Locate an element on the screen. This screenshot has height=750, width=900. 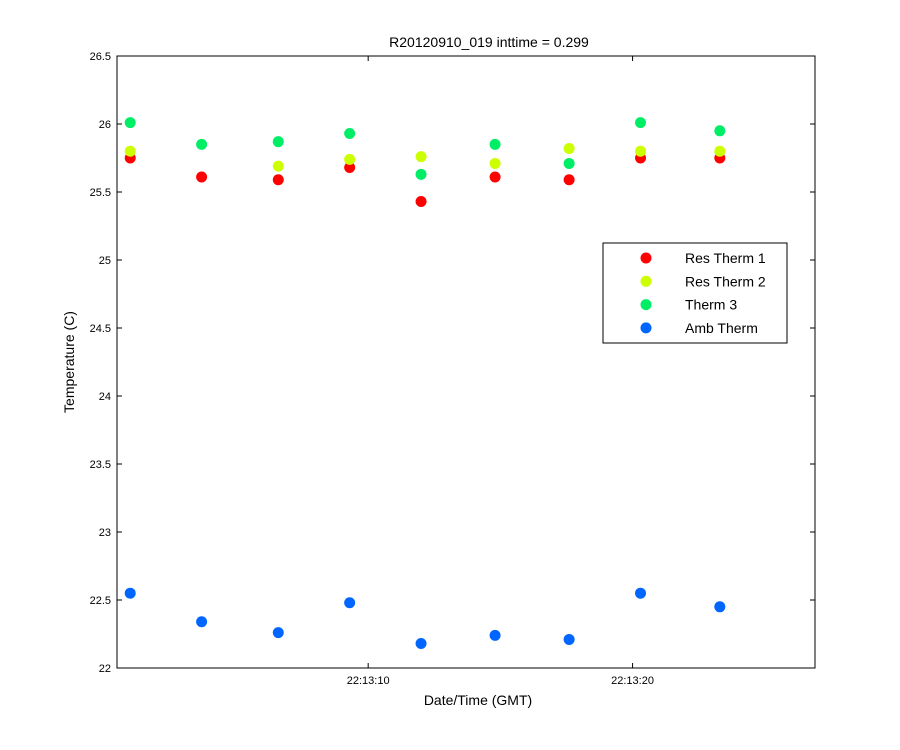
y-tick-label: 23.5 is located at coordinates (100, 465).